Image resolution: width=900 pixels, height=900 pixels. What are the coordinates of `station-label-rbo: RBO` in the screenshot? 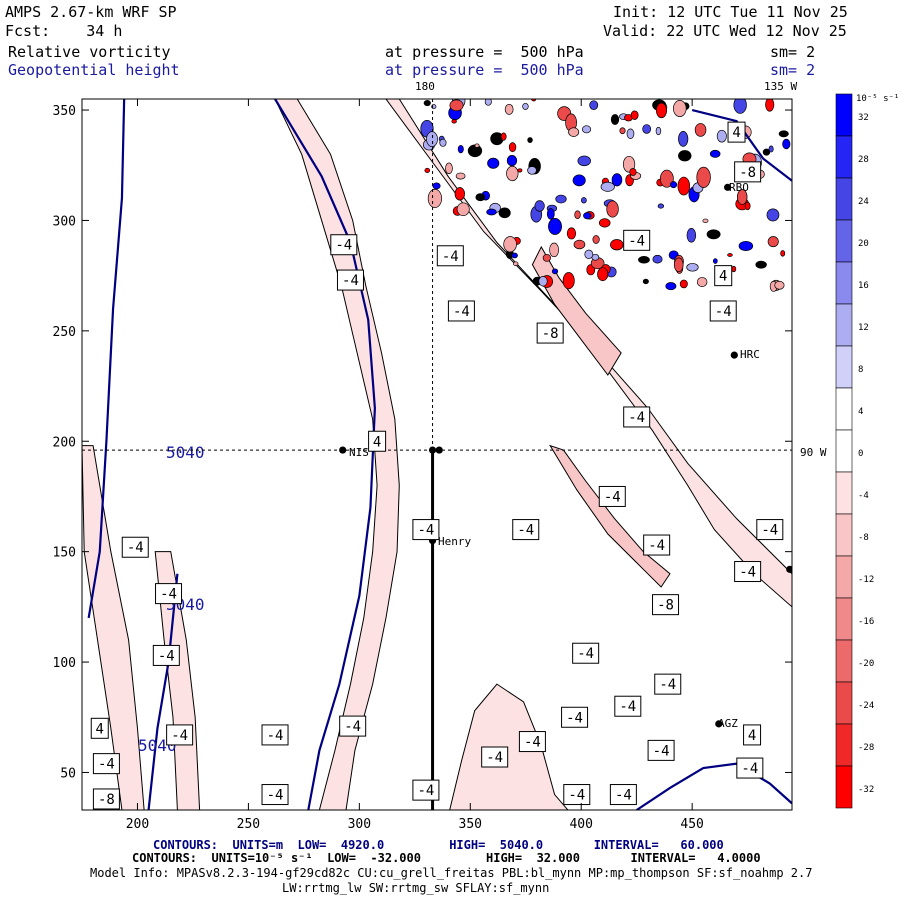 It's located at (739, 187).